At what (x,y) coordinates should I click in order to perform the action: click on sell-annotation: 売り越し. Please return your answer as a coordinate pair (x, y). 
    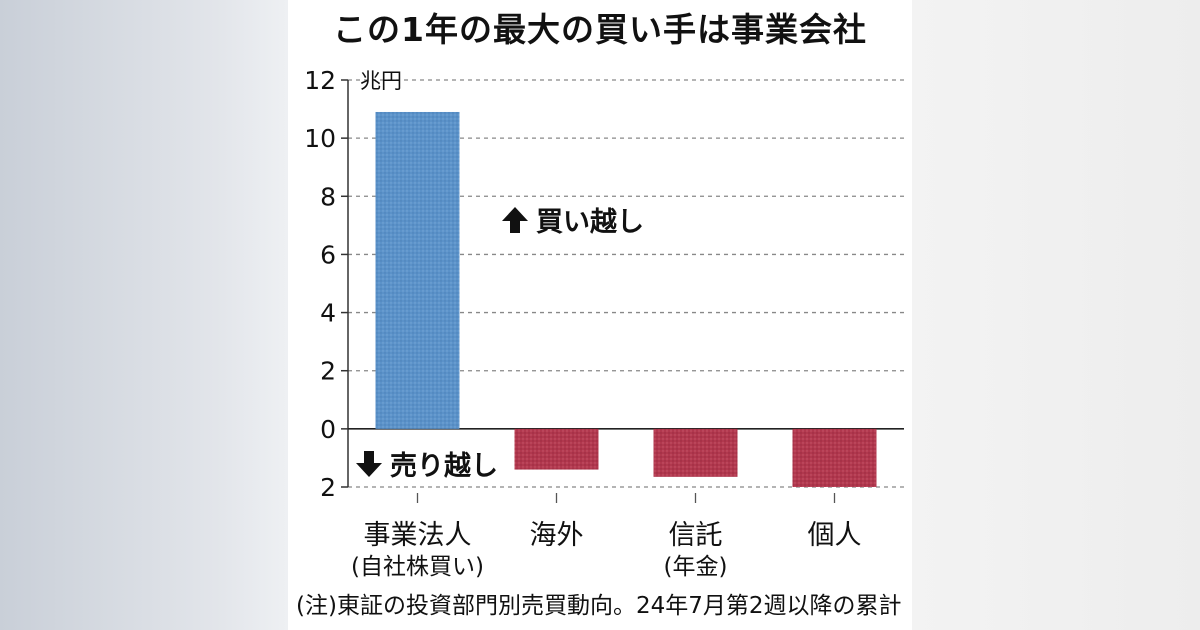
    Looking at the image, I should click on (426, 466).